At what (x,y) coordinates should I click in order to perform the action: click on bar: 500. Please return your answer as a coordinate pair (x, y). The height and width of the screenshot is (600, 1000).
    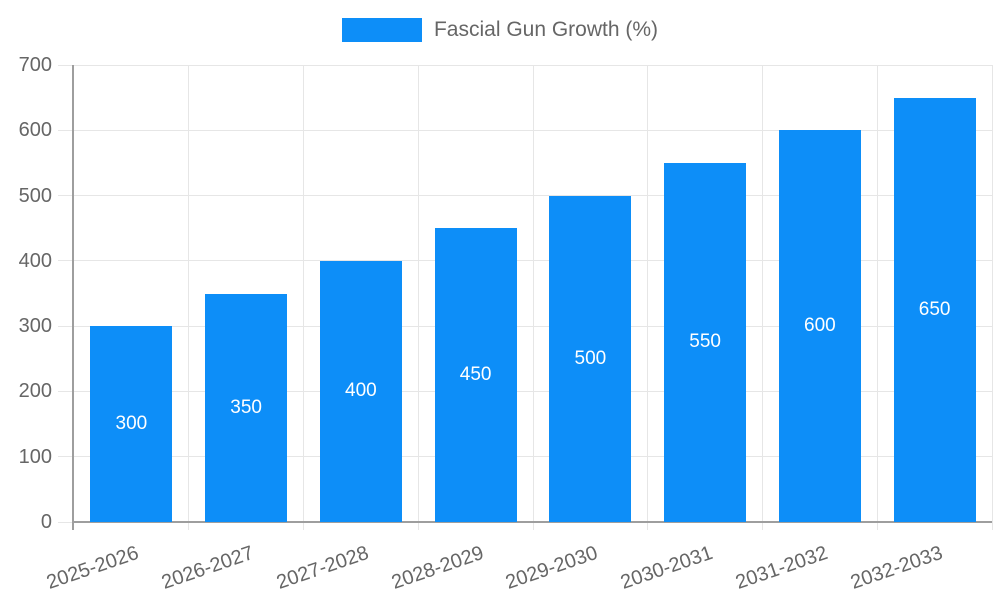
    Looking at the image, I should click on (590, 358).